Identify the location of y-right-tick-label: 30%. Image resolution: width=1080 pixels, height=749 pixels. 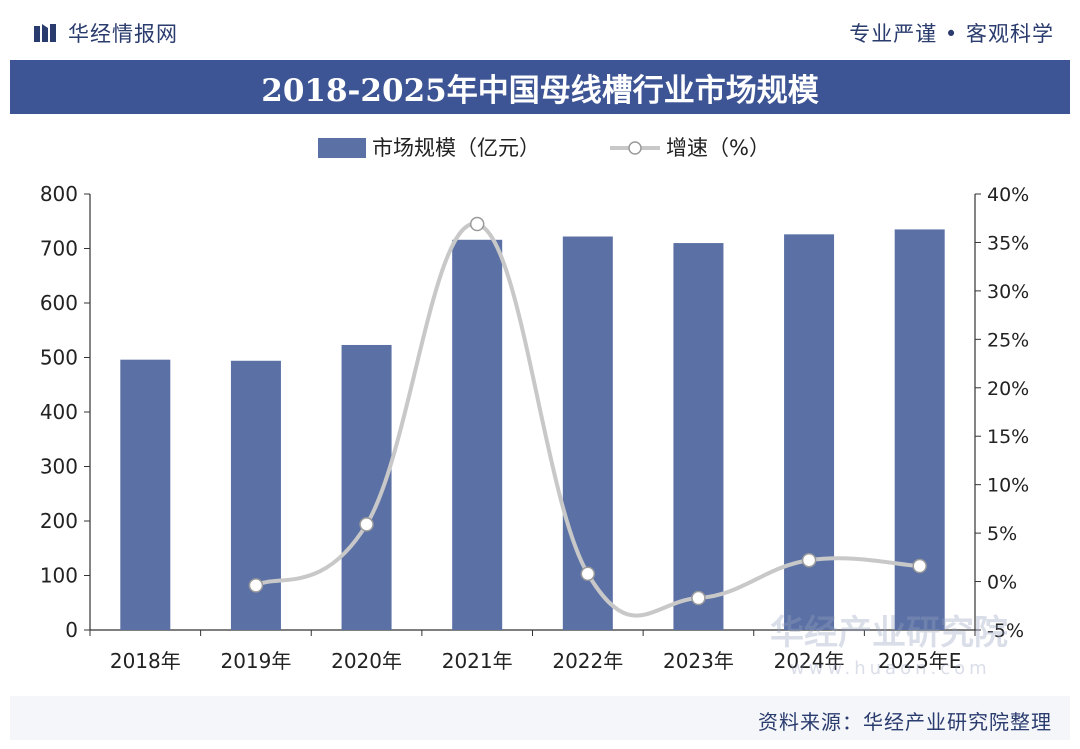
(1008, 292).